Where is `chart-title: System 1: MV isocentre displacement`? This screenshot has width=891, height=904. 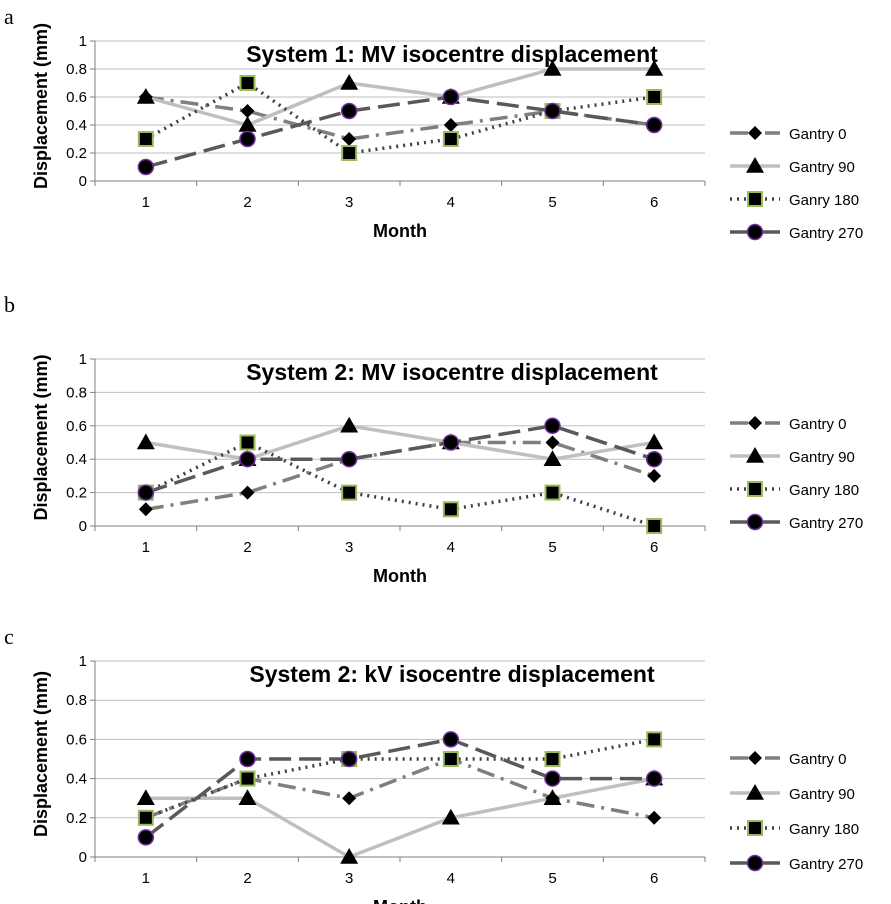
chart-title: System 1: MV isocentre displacement is located at coordinates (452, 54).